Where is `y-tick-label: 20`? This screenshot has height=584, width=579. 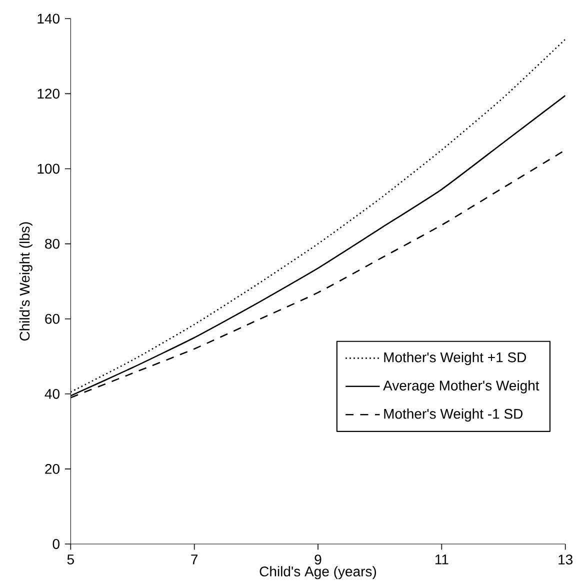 y-tick-label: 20 is located at coordinates (52, 469).